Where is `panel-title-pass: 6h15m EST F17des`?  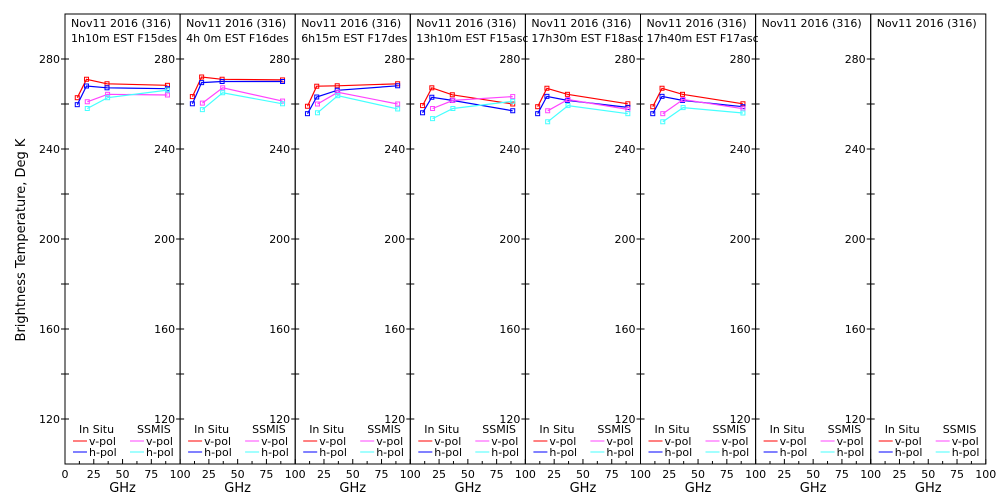 panel-title-pass: 6h15m EST F17des is located at coordinates (354, 38).